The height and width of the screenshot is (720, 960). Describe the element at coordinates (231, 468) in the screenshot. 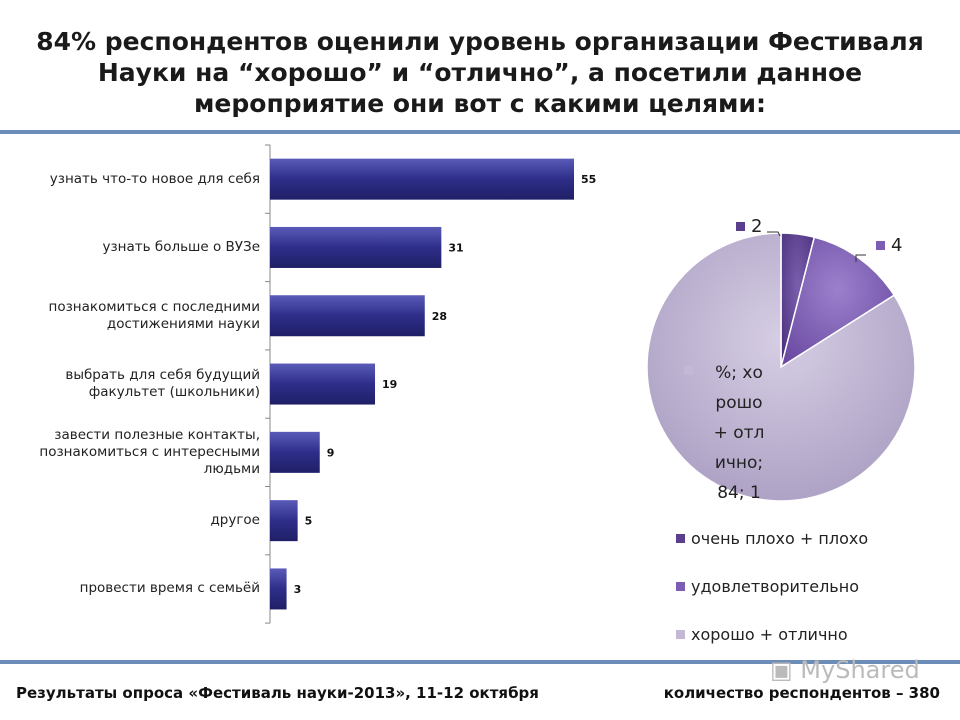

I see `bar-category-line: людьми` at that location.